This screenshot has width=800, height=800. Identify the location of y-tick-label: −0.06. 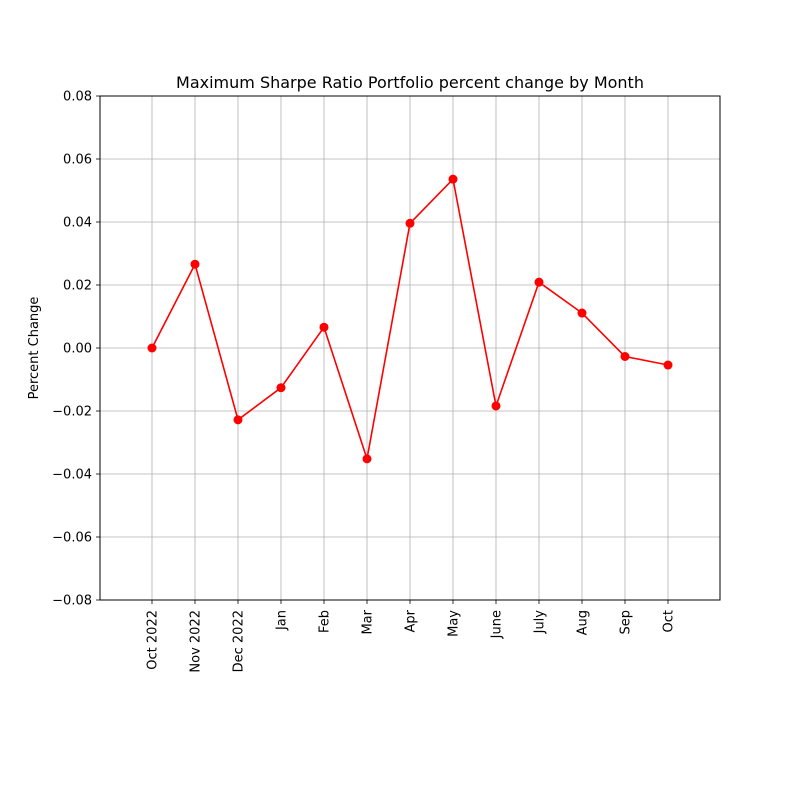
(72, 538).